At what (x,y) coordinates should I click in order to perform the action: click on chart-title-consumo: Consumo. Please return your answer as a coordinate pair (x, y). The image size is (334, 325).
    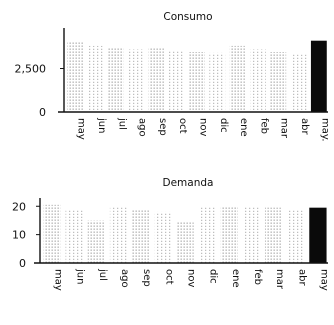
    Looking at the image, I should click on (187, 17).